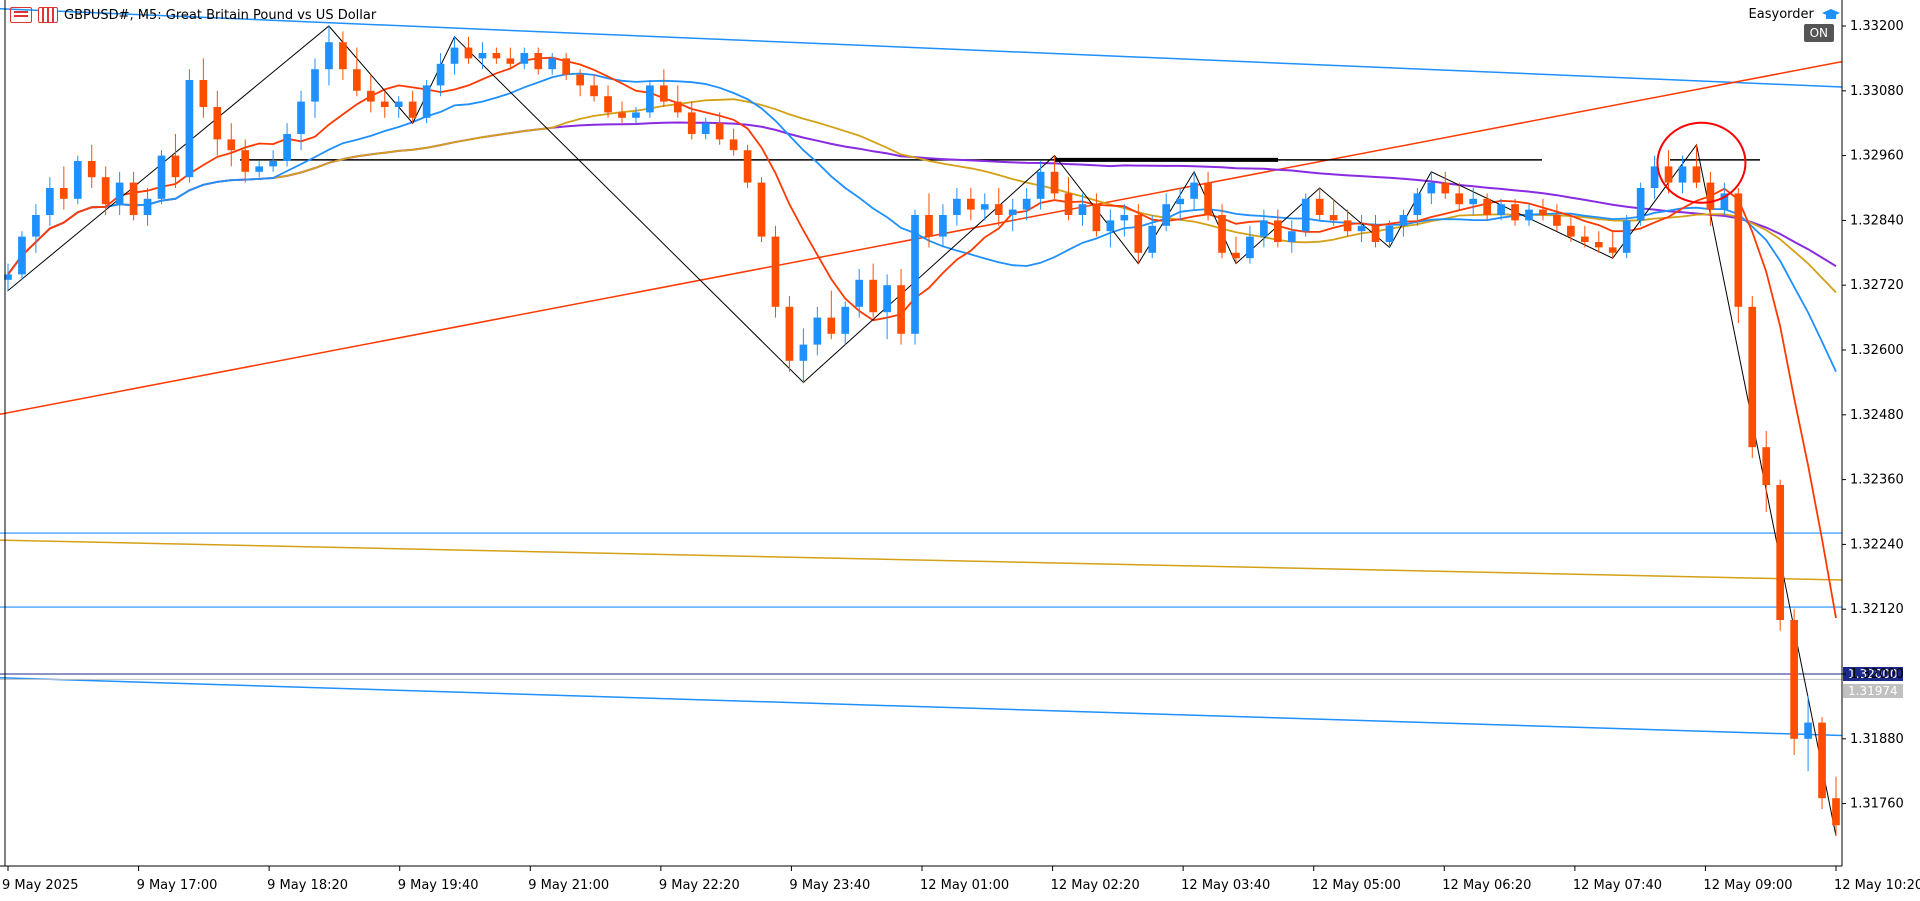 This screenshot has width=1920, height=901. I want to click on bid-price-label: 1.32000, so click(1873, 674).